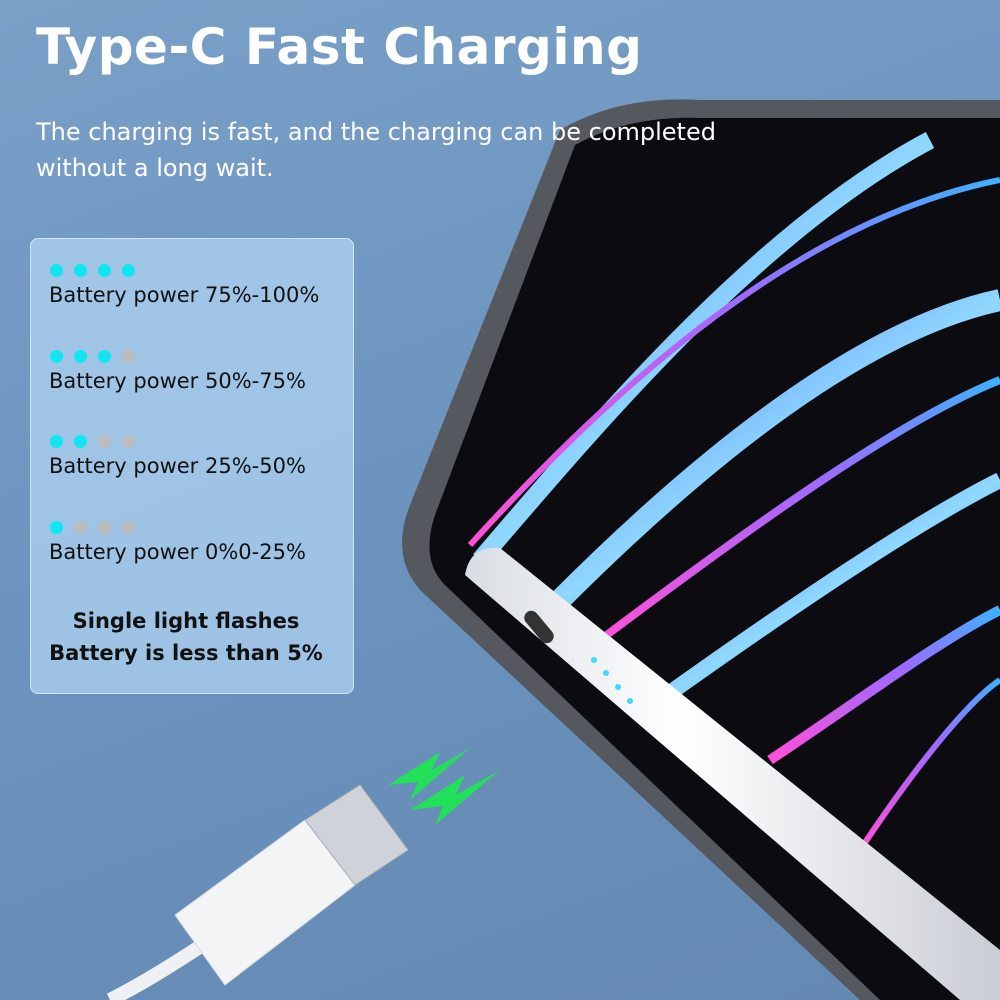 This screenshot has height=1000, width=1000. Describe the element at coordinates (444, 786) in the screenshot. I see `lightning-bolt-icon` at that location.